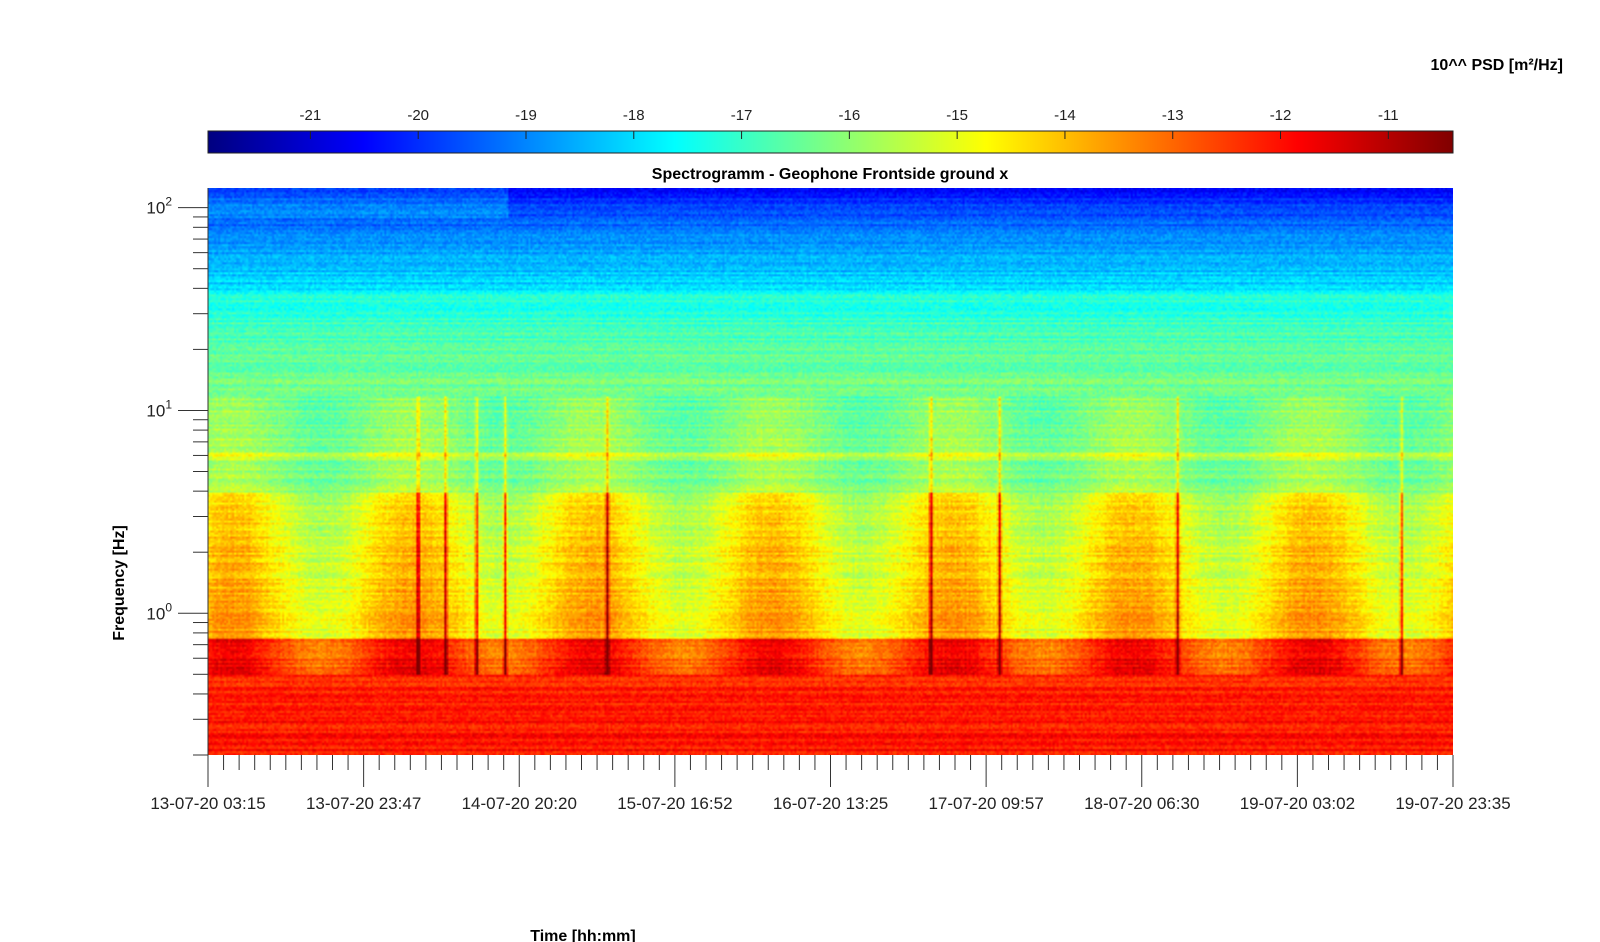  What do you see at coordinates (1065, 115) in the screenshot?
I see `colorbar-tick-label: -14` at bounding box center [1065, 115].